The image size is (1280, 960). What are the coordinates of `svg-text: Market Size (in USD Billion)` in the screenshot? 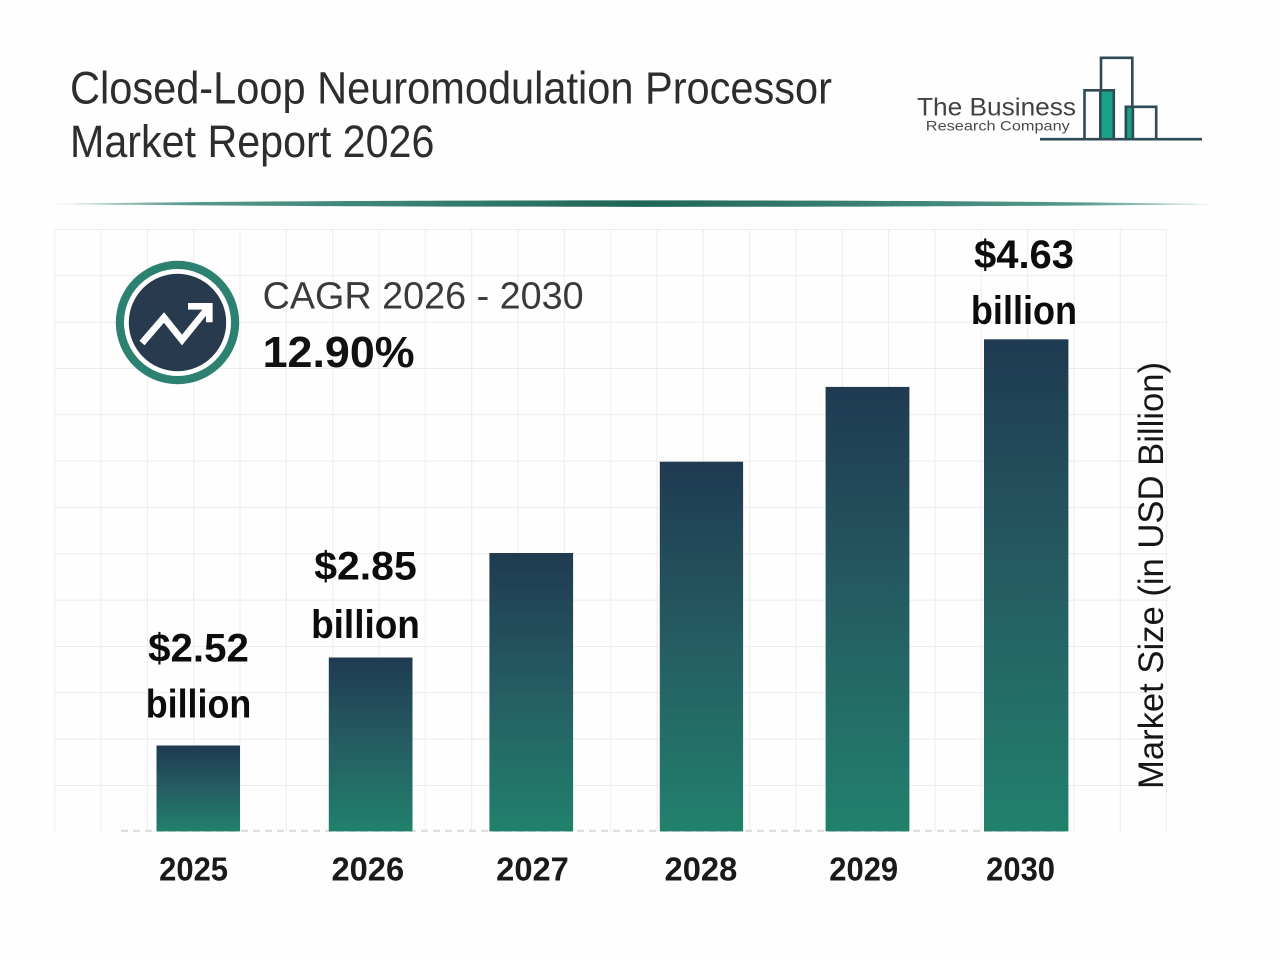 It's located at (1151, 575).